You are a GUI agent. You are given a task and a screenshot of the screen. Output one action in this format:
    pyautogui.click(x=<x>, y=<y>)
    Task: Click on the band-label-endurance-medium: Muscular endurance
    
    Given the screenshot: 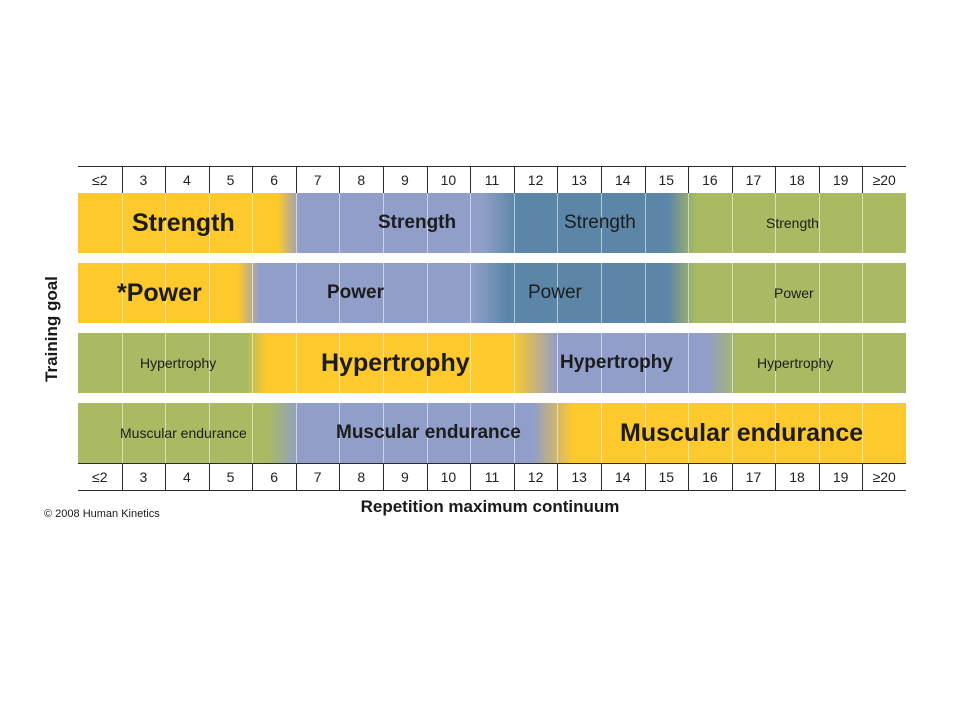 What is the action you would take?
    pyautogui.click(x=428, y=432)
    